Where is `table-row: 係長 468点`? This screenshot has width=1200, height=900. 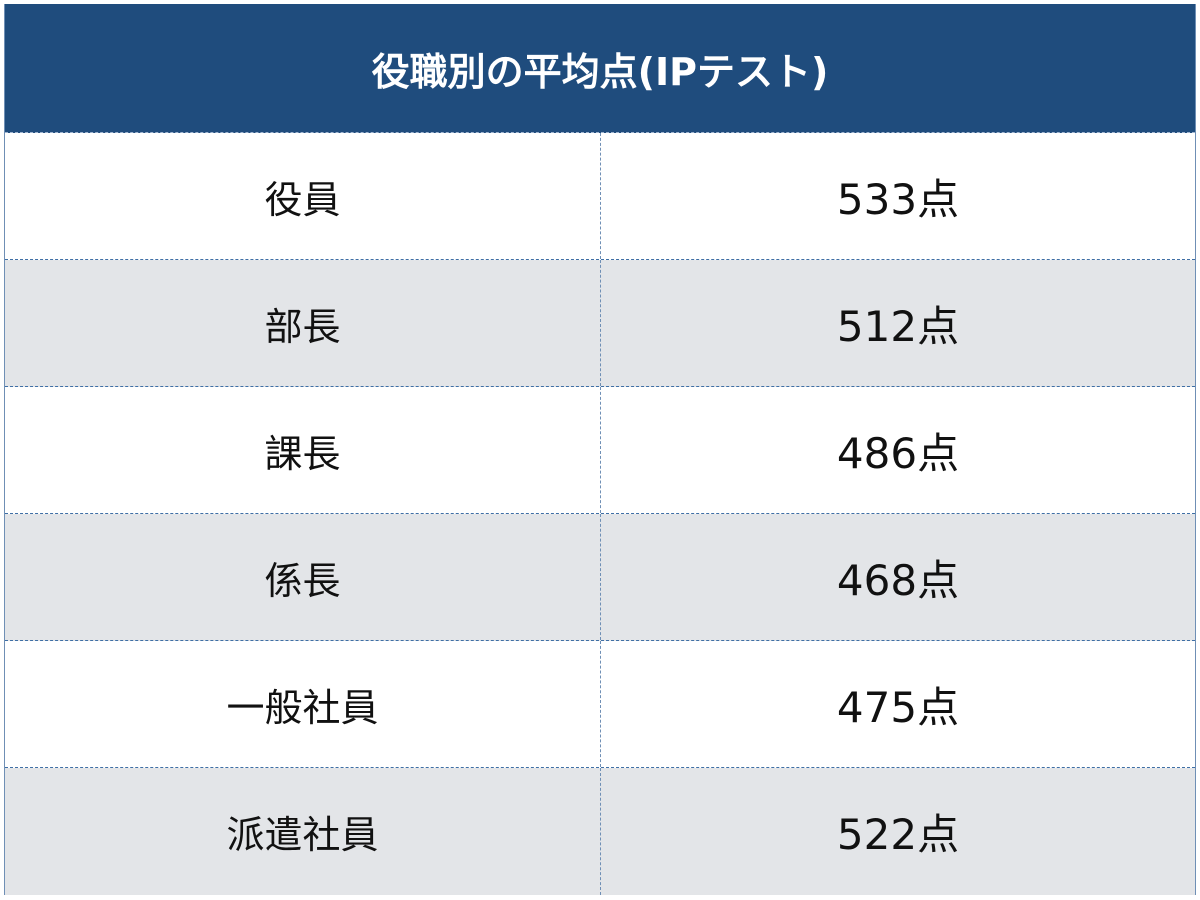 table-row: 係長 468点 is located at coordinates (600, 577).